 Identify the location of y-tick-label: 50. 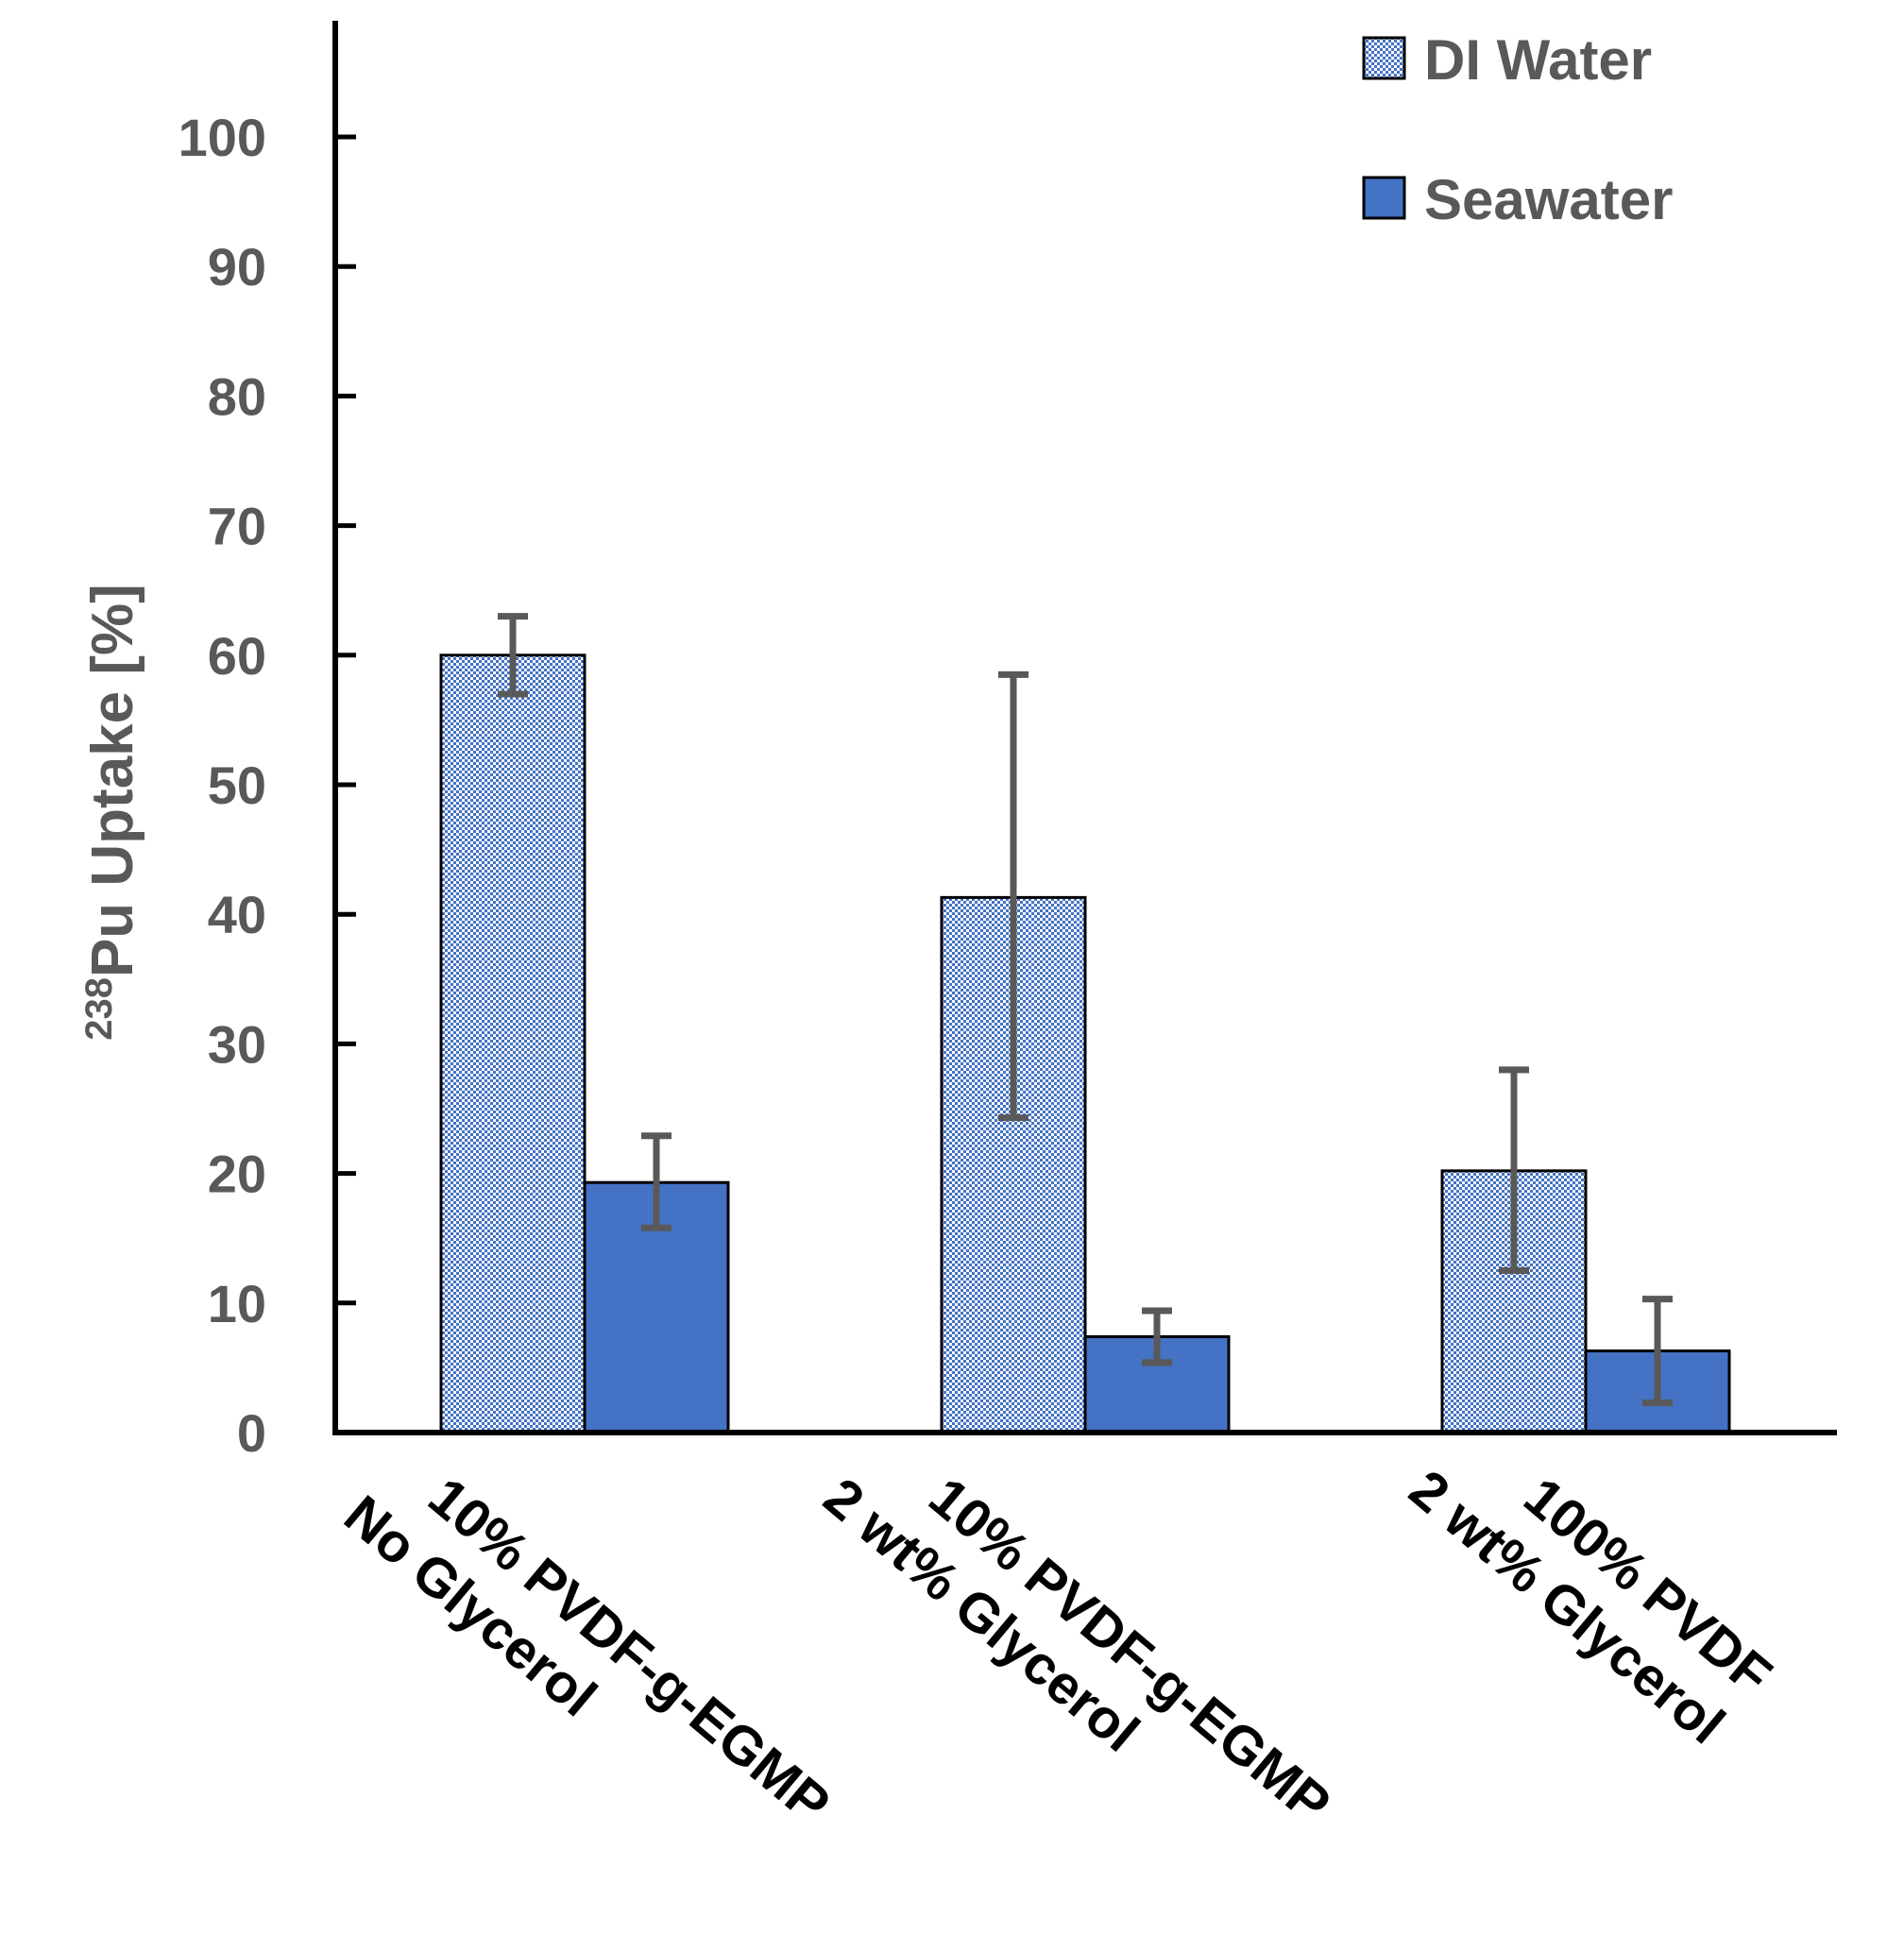
(237, 785).